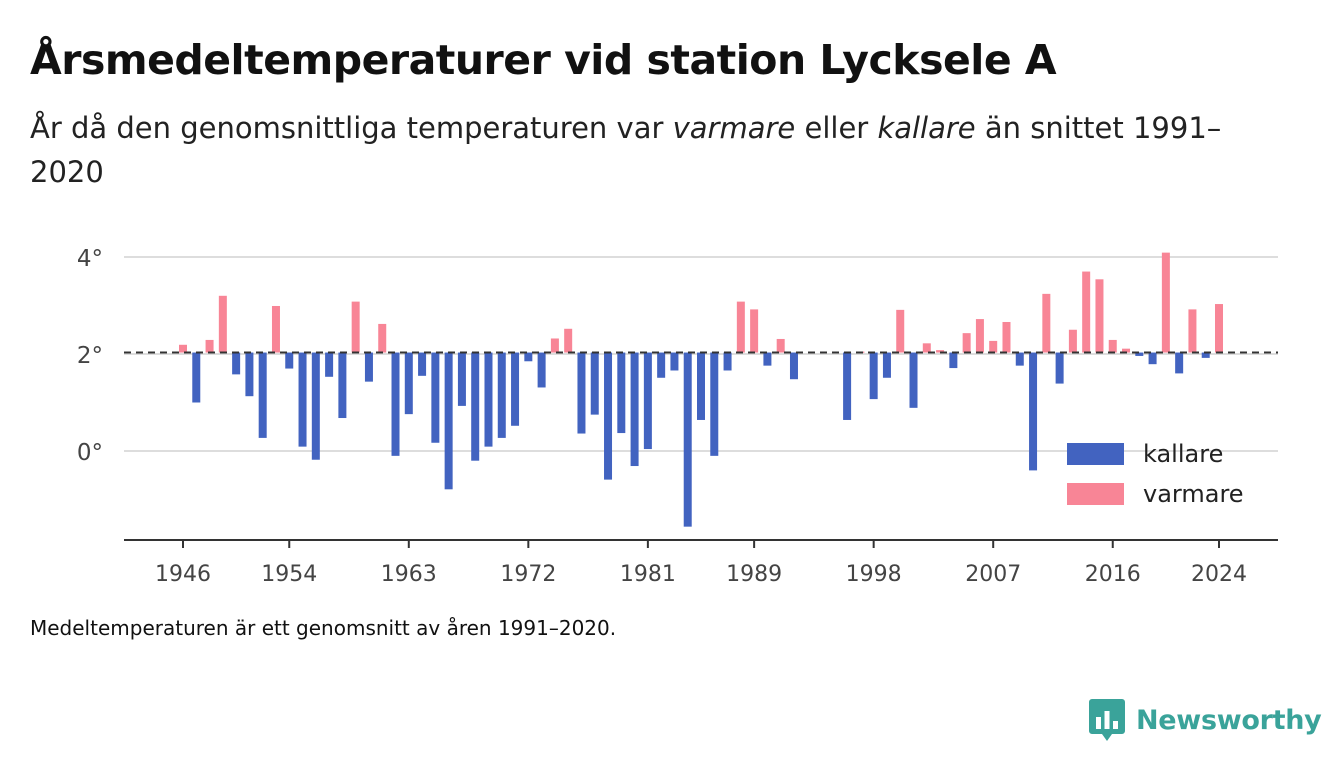 This screenshot has width=1340, height=771. I want to click on x-tick-label: 1981, so click(648, 574).